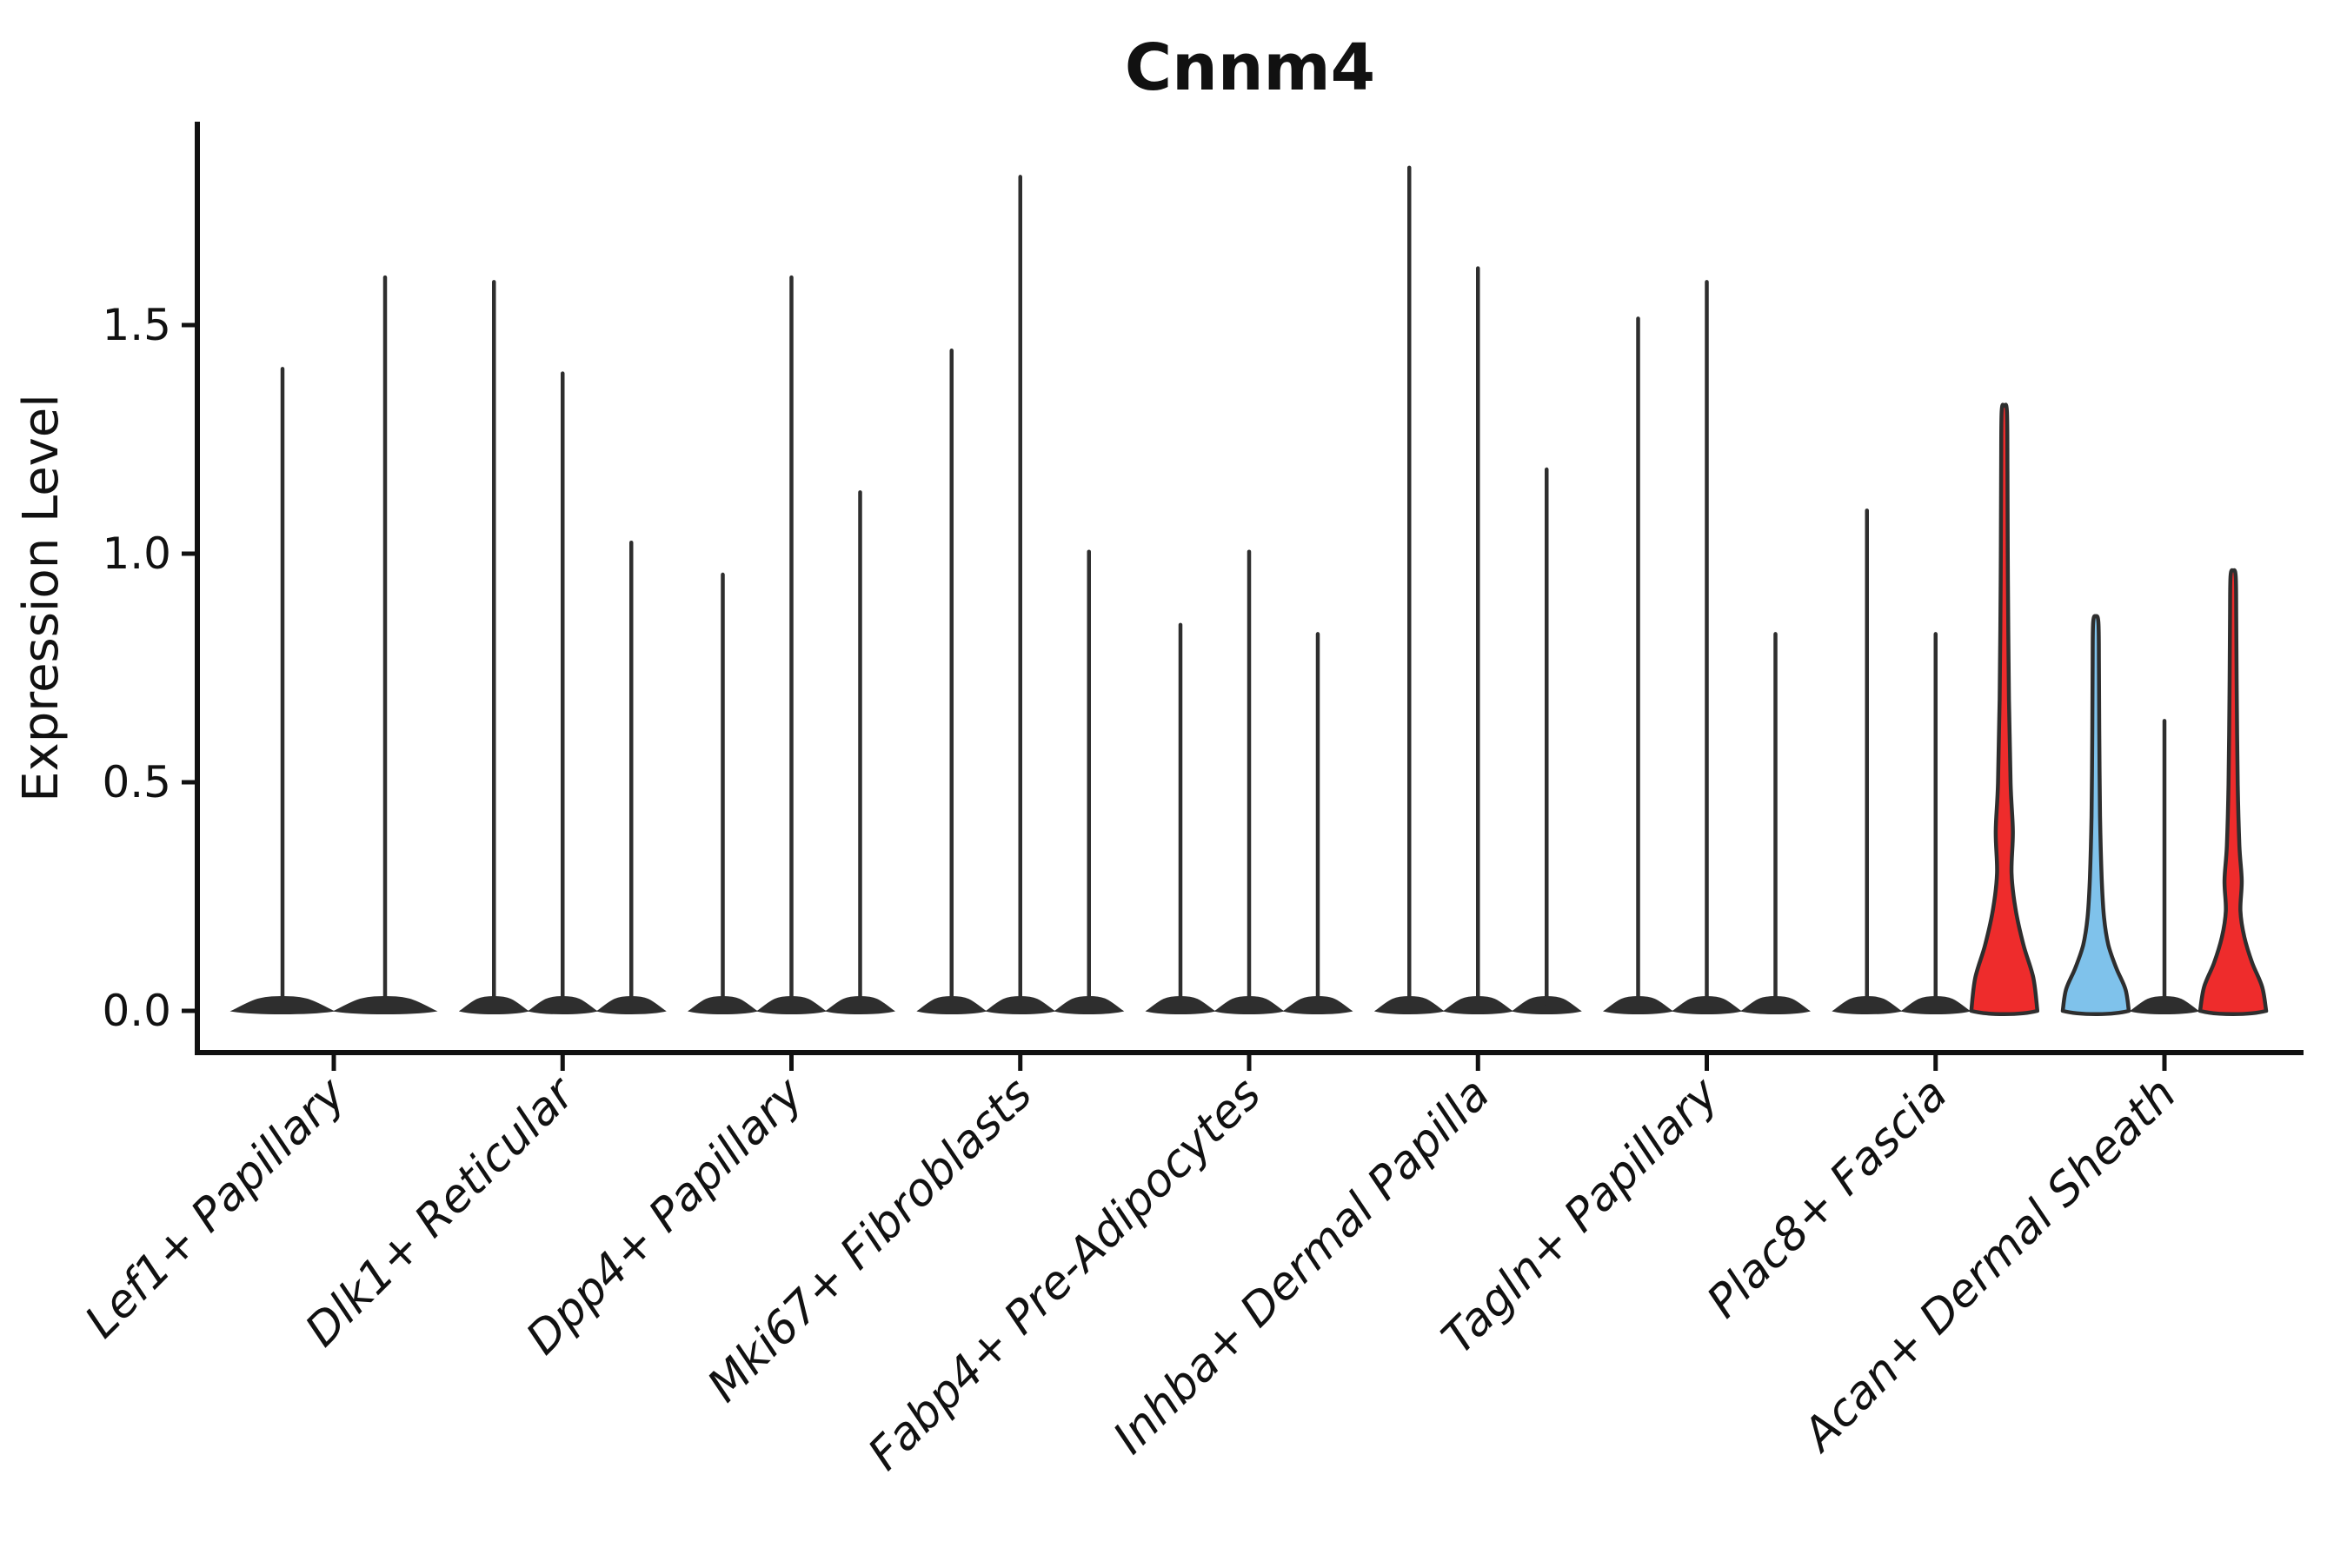 The height and width of the screenshot is (1568, 2347). I want to click on violin-blue, so click(2095, 815).